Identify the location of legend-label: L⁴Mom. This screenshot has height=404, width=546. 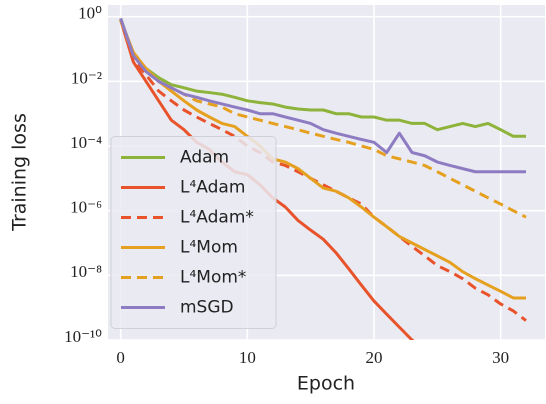
(209, 248).